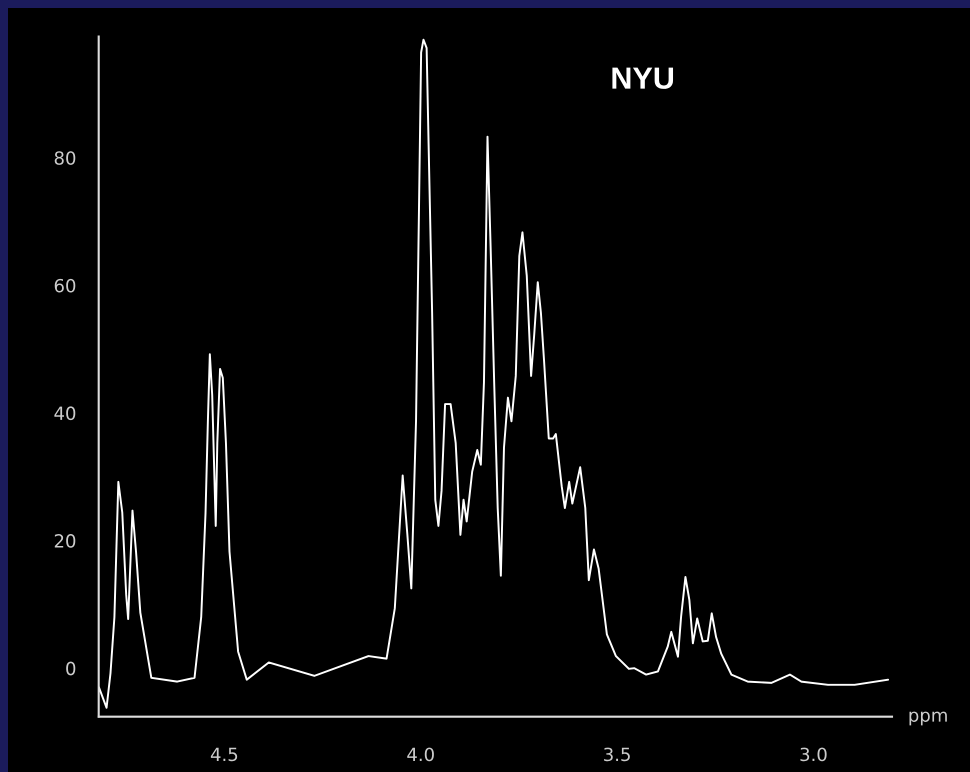 The image size is (970, 772). Describe the element at coordinates (65, 541) in the screenshot. I see `y-tick-label: 20` at that location.